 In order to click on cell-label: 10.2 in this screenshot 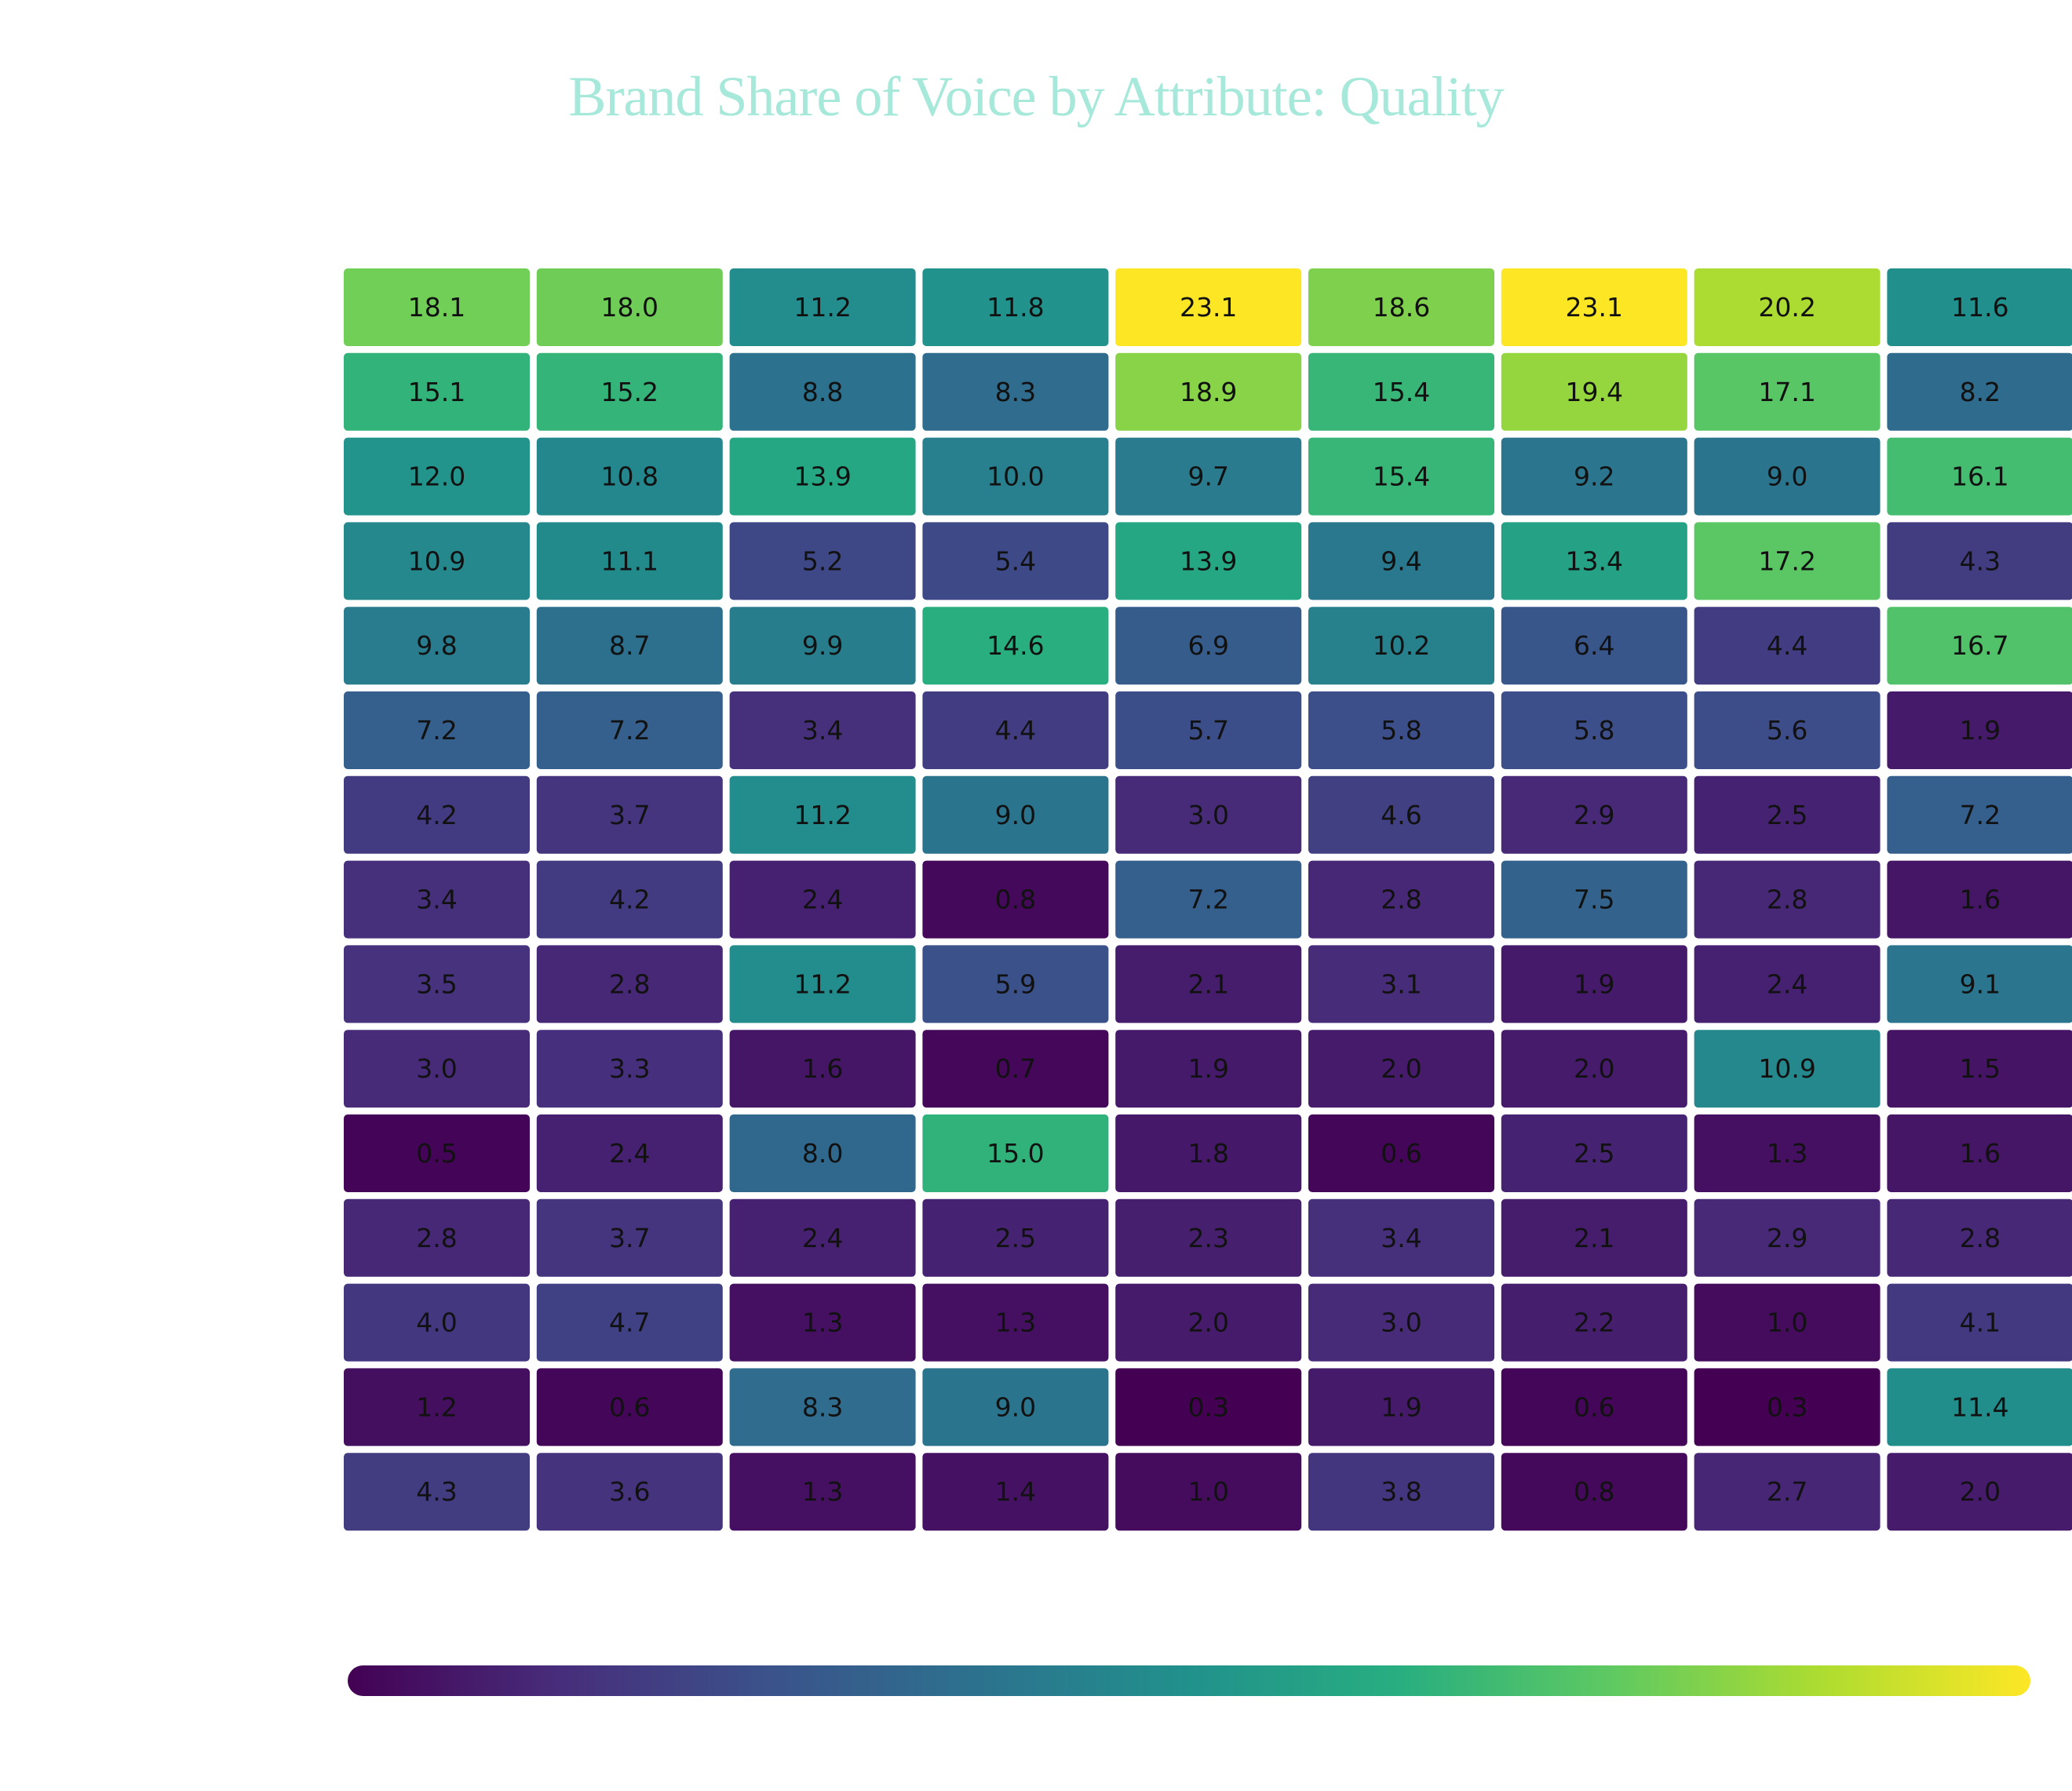, I will do `click(1401, 645)`.